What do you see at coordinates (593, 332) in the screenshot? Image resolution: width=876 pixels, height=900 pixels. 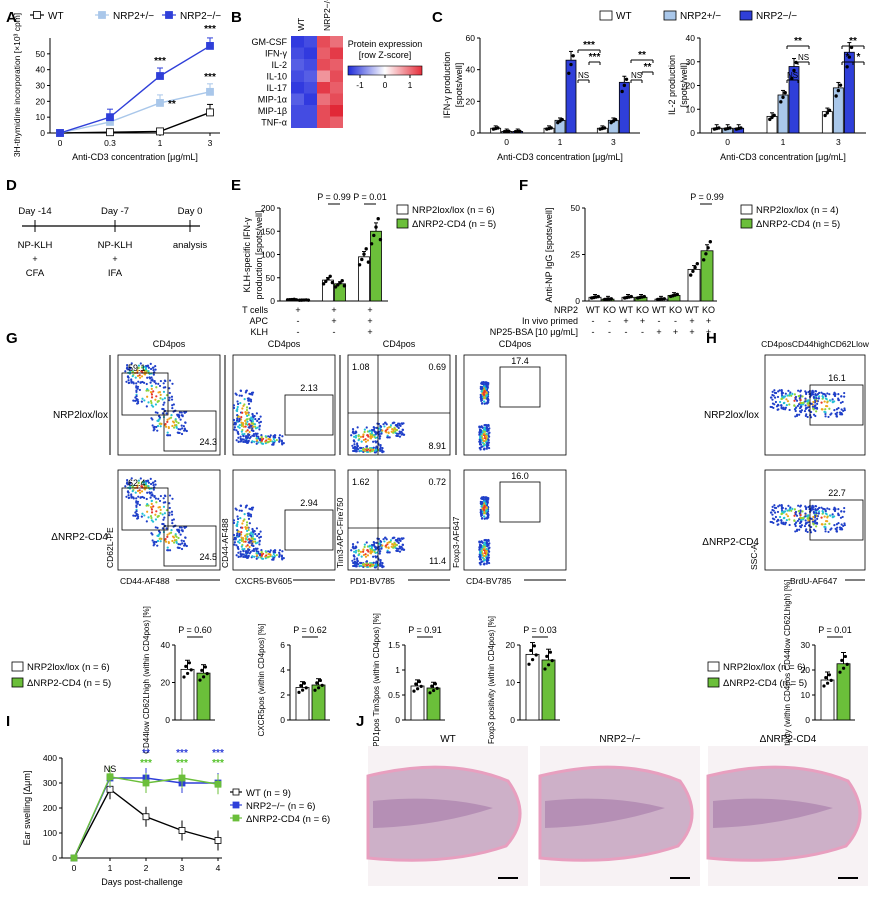 I see `panelF-mark: -` at bounding box center [593, 332].